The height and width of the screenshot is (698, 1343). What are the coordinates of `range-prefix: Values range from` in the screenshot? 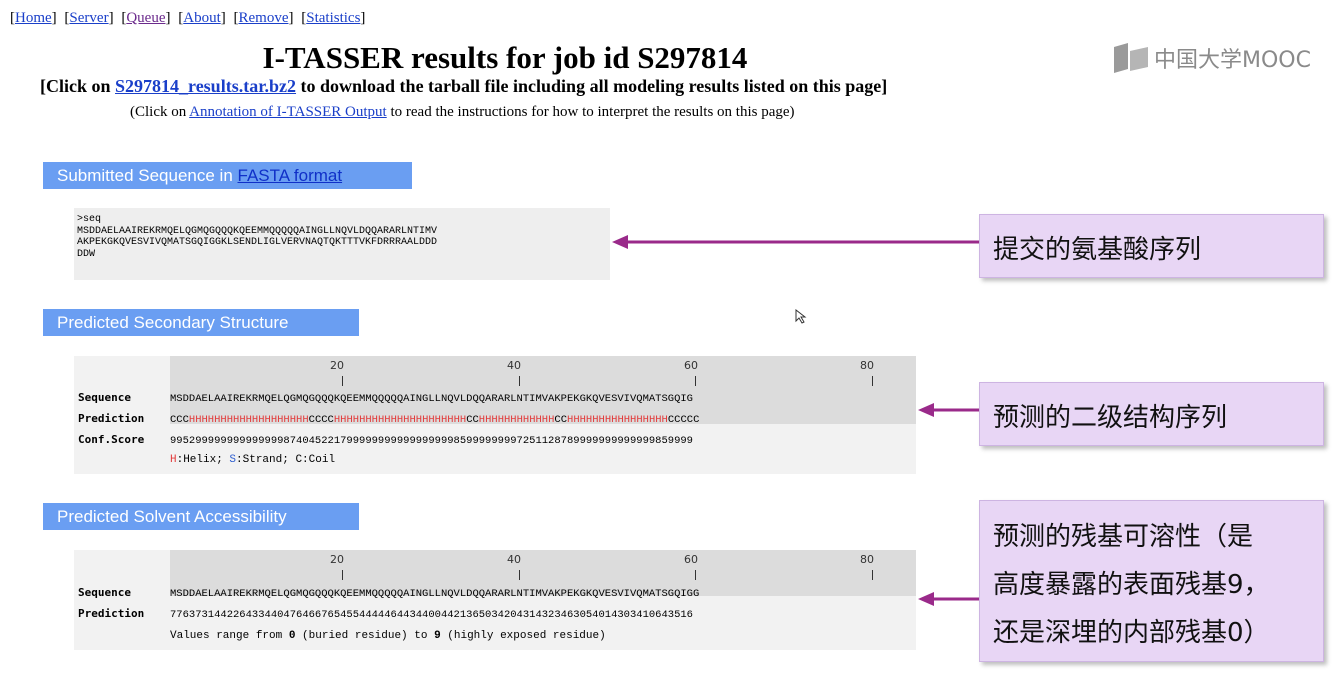 It's located at (229, 636).